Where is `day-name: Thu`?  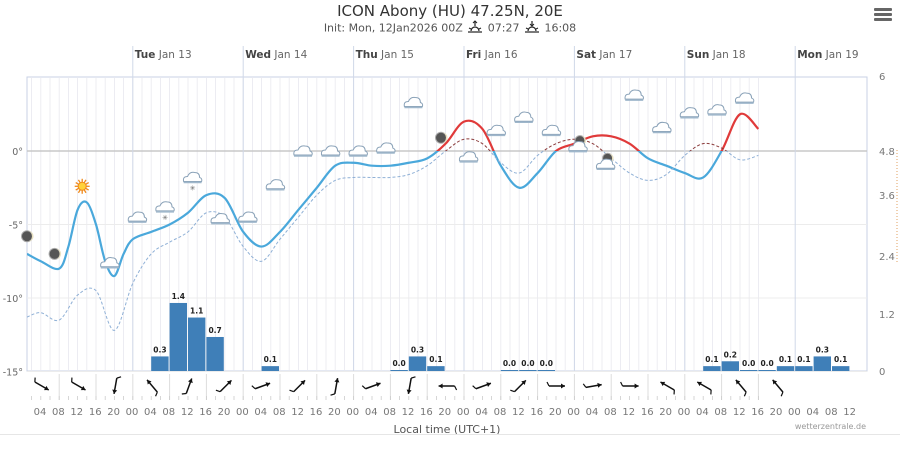
day-name: Thu is located at coordinates (367, 55).